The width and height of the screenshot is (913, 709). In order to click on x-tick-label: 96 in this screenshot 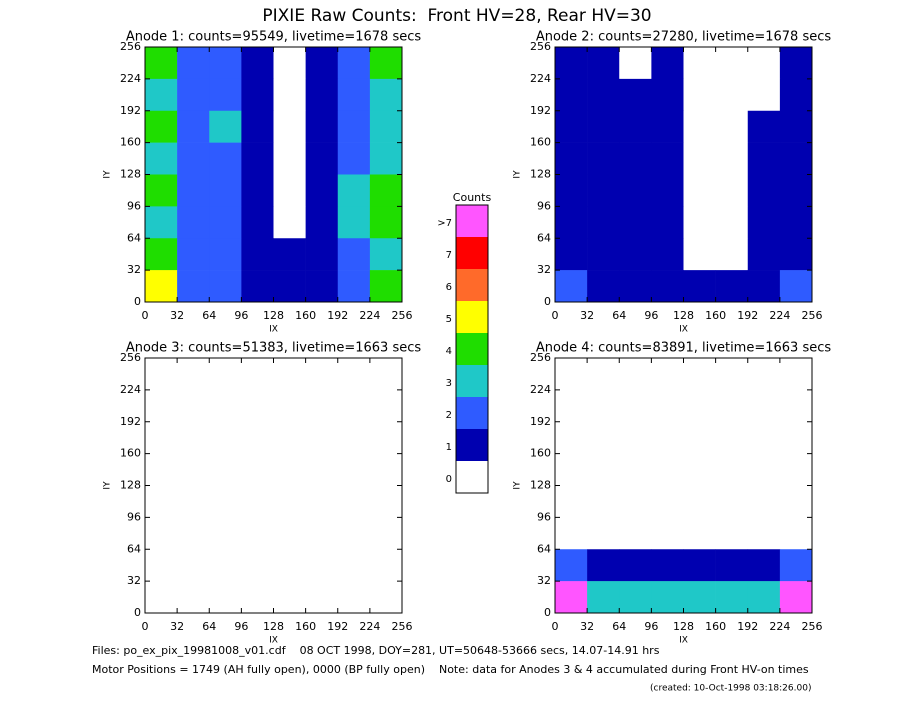, I will do `click(651, 315)`.